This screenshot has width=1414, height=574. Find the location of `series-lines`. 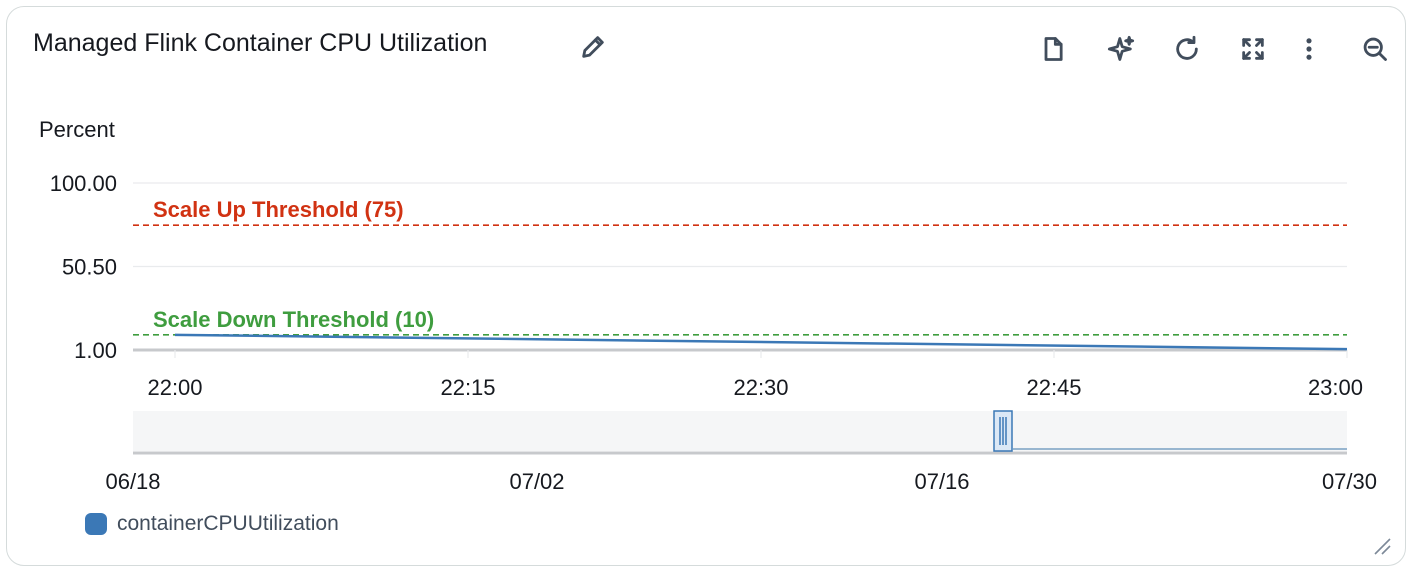

series-lines is located at coordinates (761, 342).